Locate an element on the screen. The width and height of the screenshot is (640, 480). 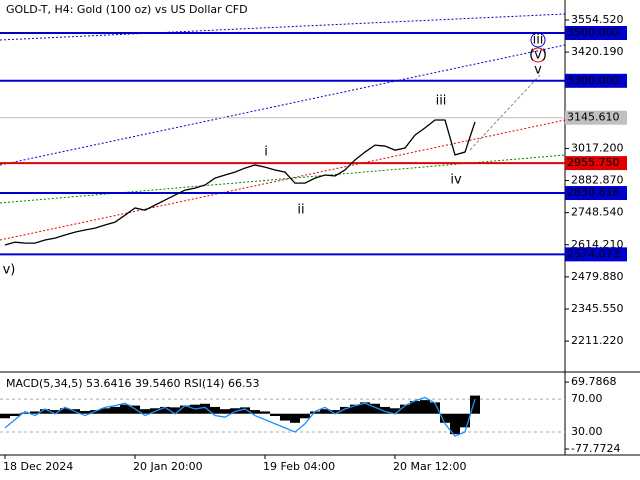
level-label: 3300.000 is located at coordinates (593, 80).